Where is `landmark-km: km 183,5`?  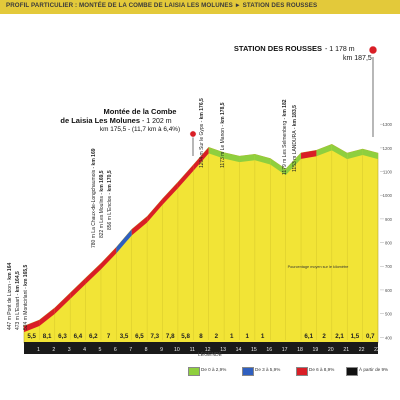 landmark-km: km 183,5 is located at coordinates (295, 115).